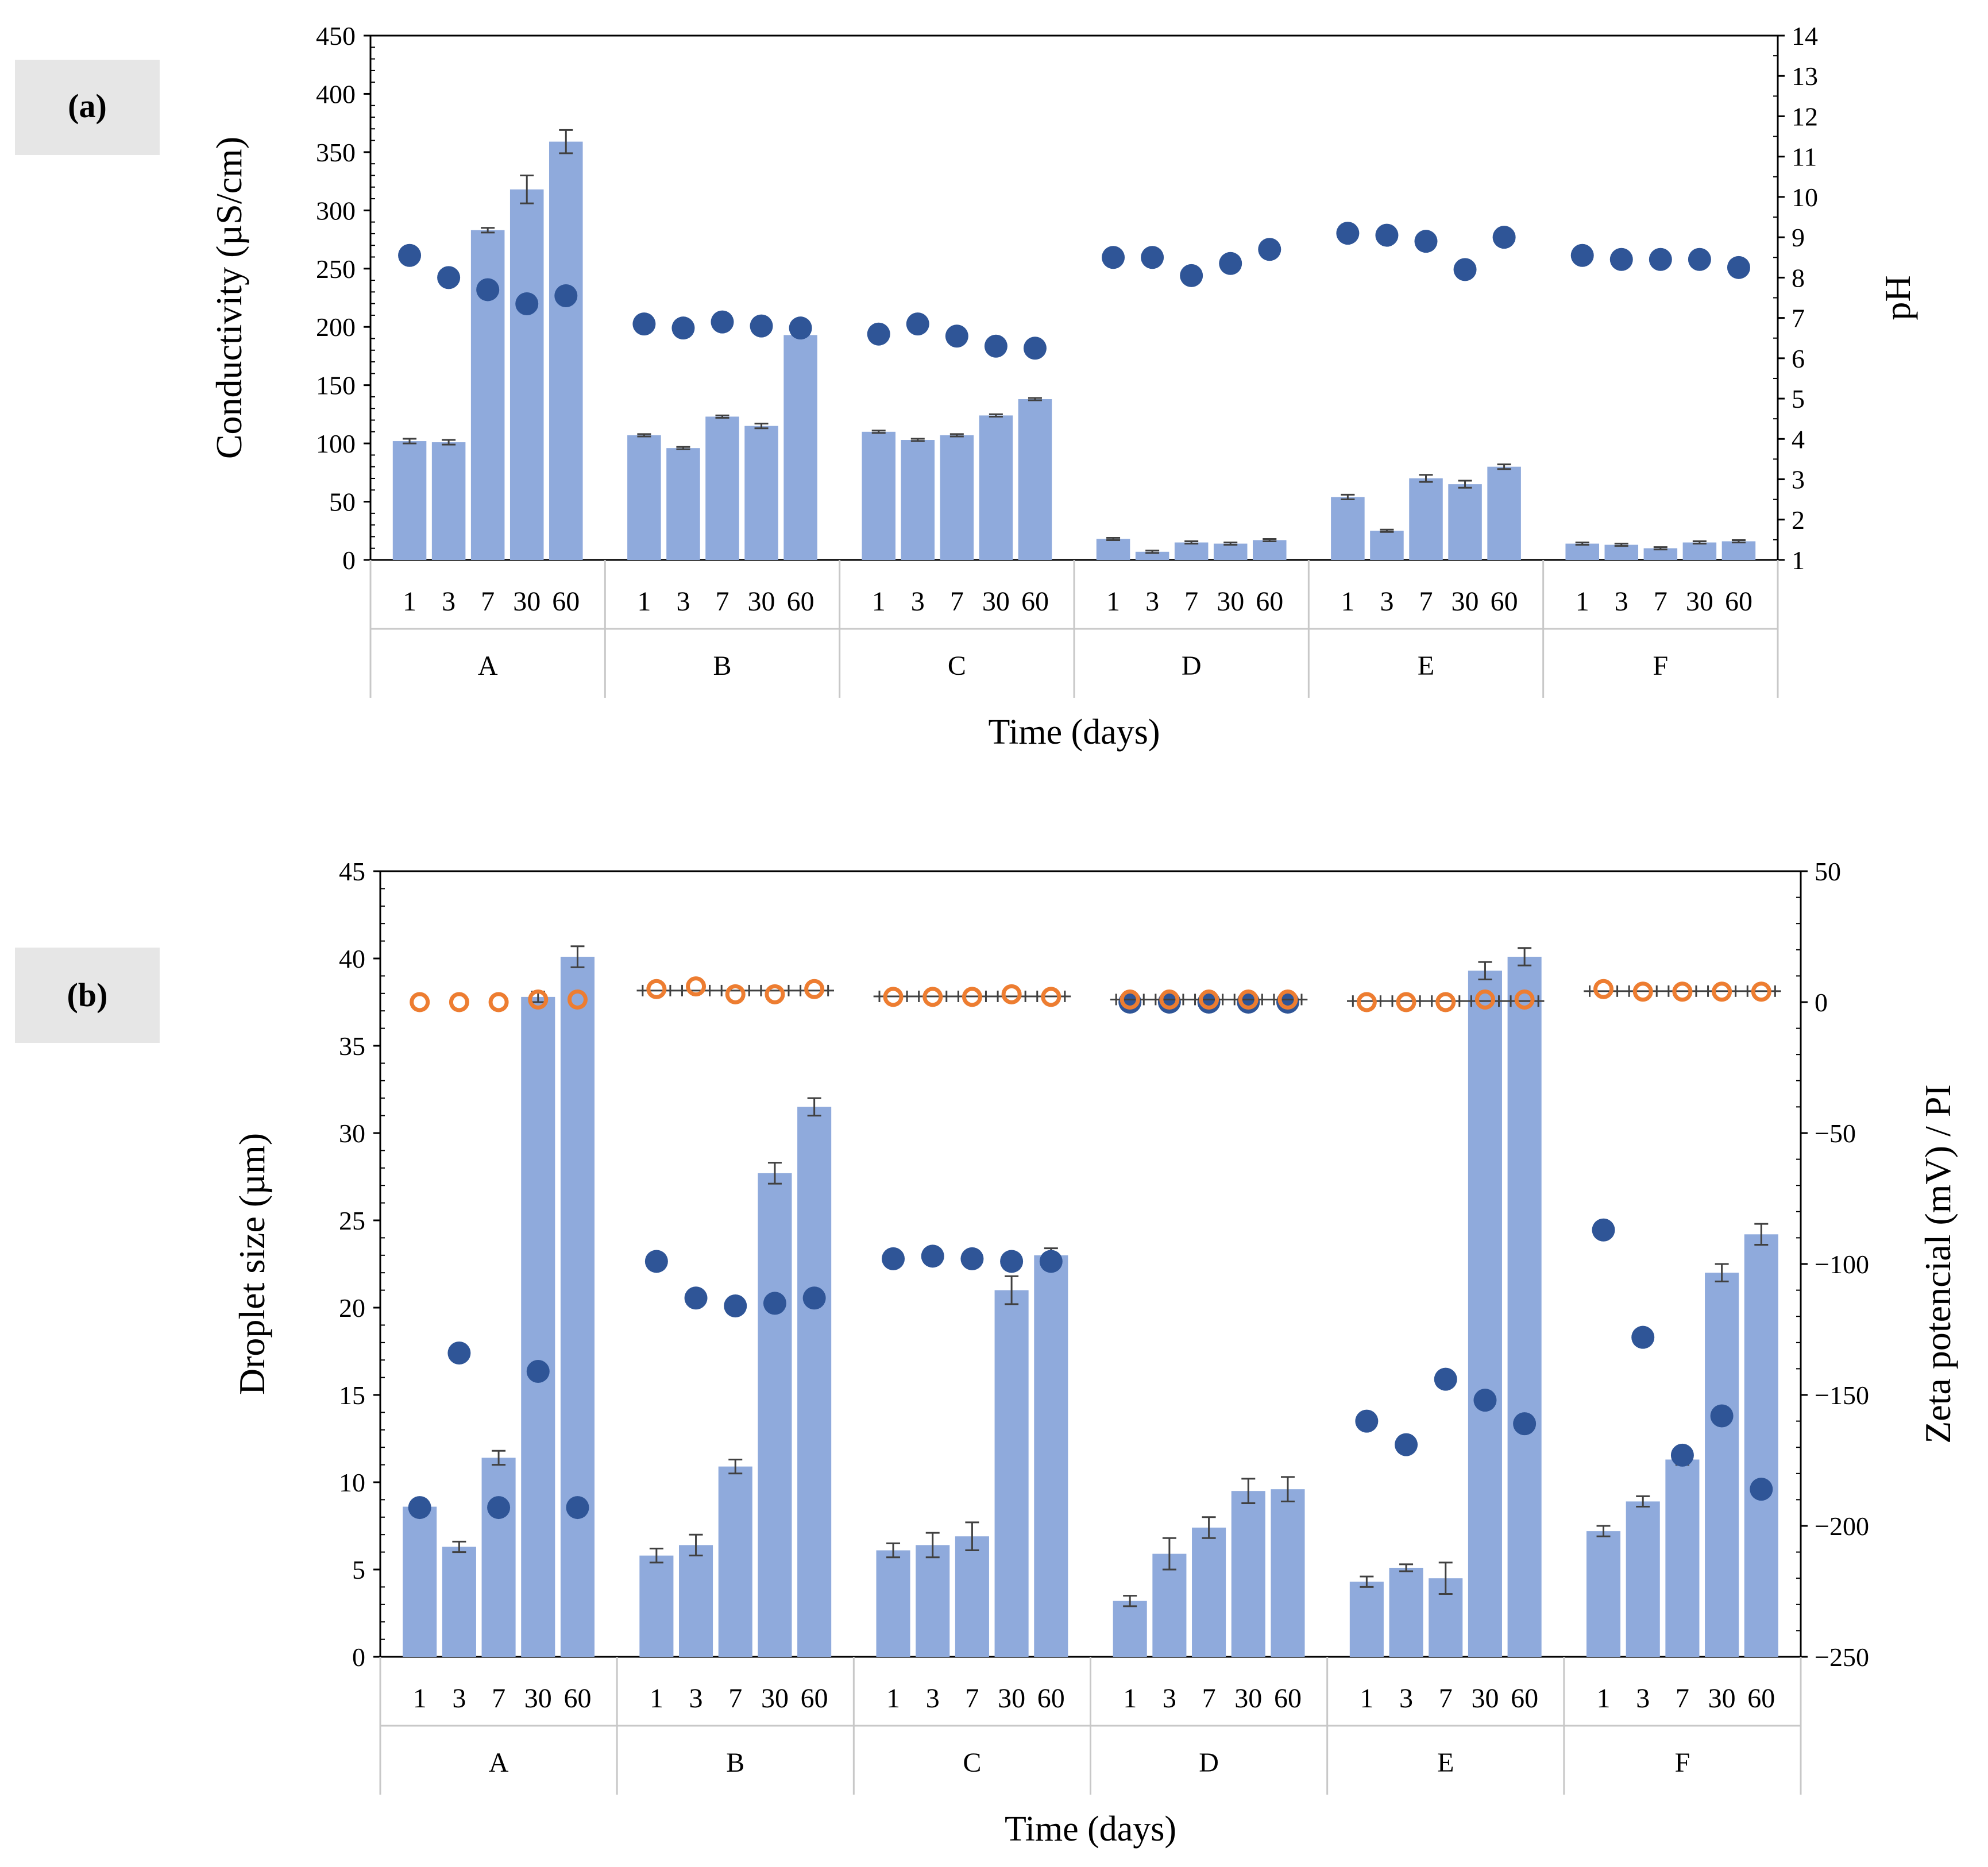  What do you see at coordinates (352, 1308) in the screenshot?
I see `left-tick-label: 20` at bounding box center [352, 1308].